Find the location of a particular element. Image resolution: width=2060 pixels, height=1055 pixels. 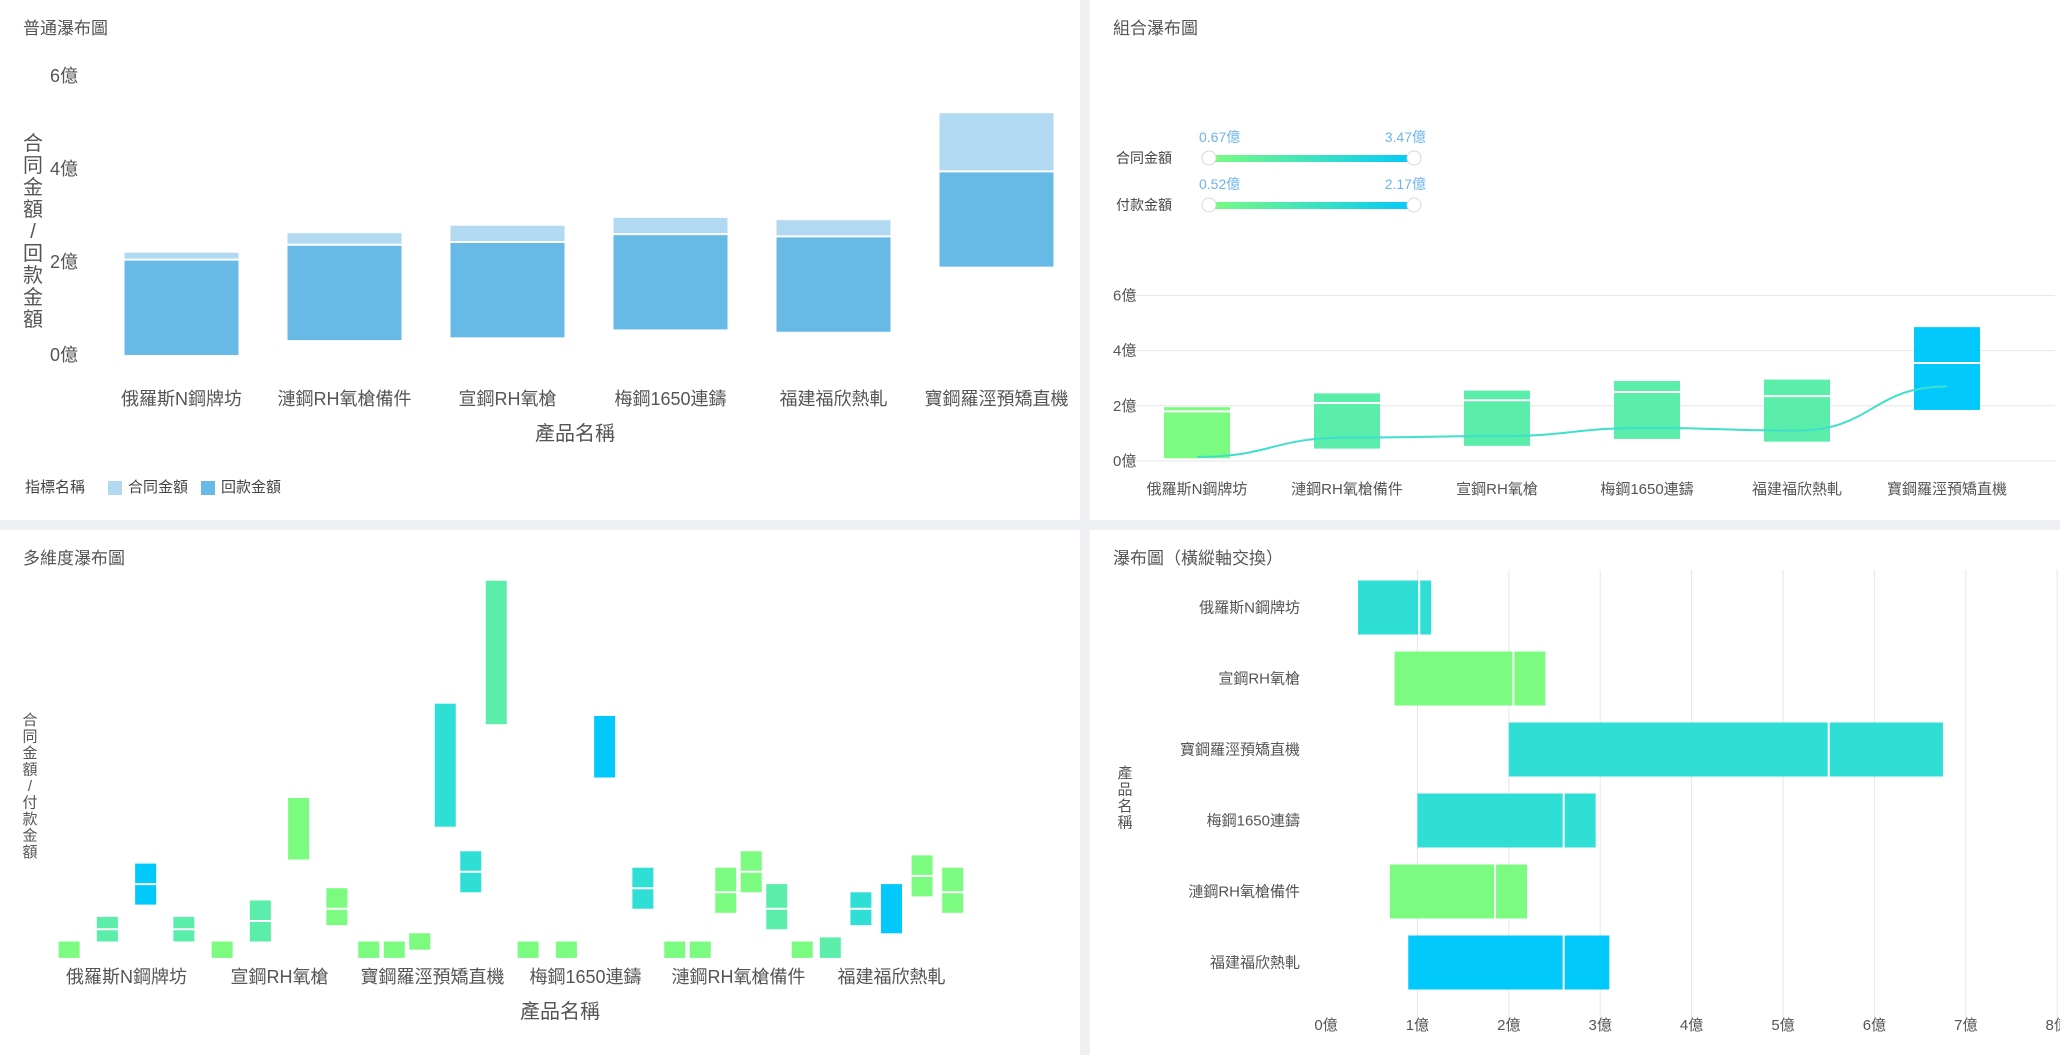

x-tick-label: 8億 is located at coordinates (2053, 1025).